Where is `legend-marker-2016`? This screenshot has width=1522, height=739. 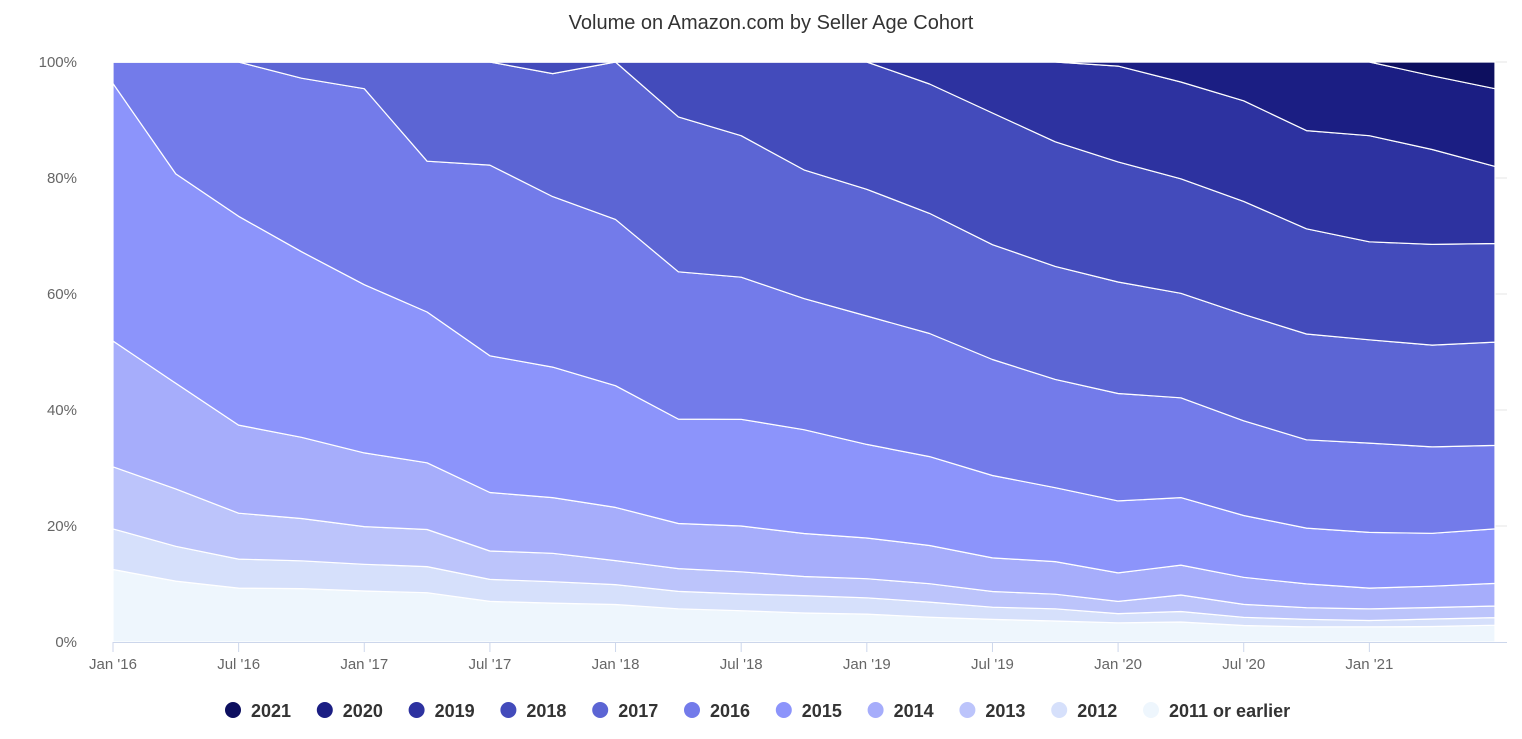 legend-marker-2016 is located at coordinates (692, 710).